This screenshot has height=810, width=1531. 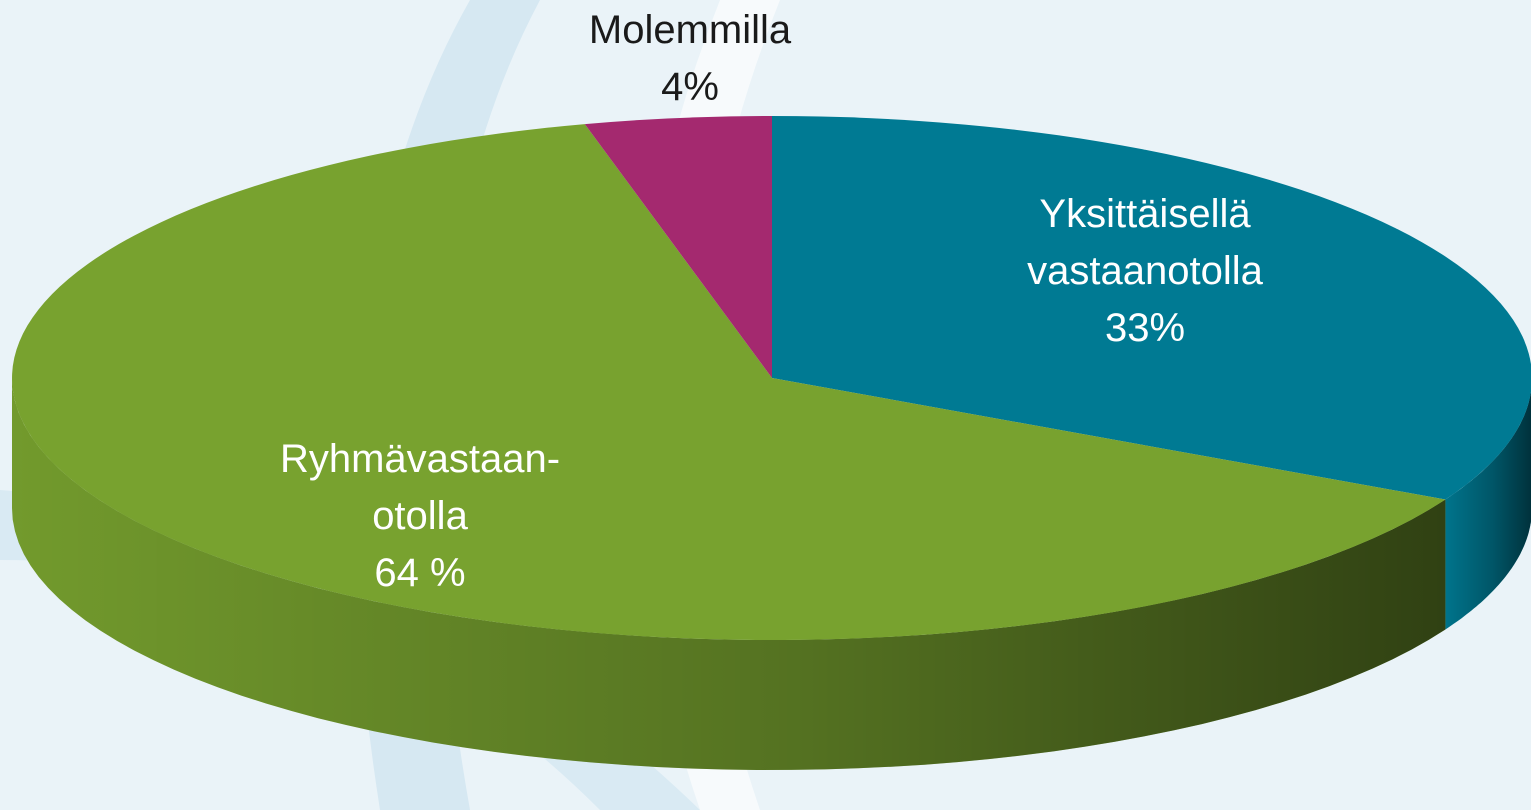 I want to click on slice, so click(x=678, y=247).